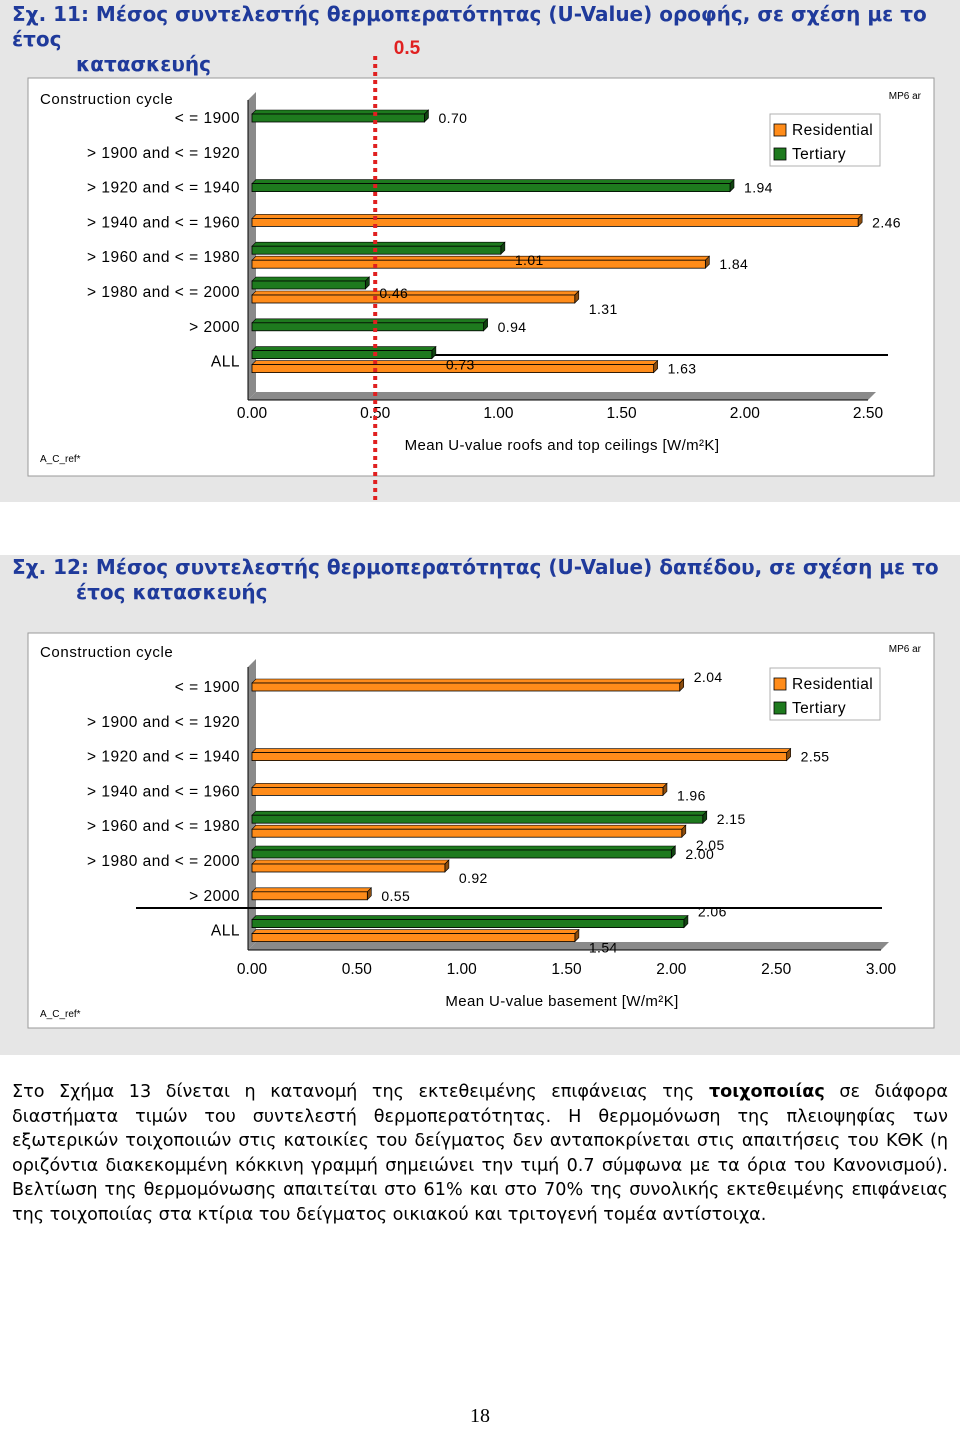 The width and height of the screenshot is (960, 1429). Describe the element at coordinates (452, 118) in the screenshot. I see `fig11-data-label: 0.70` at that location.